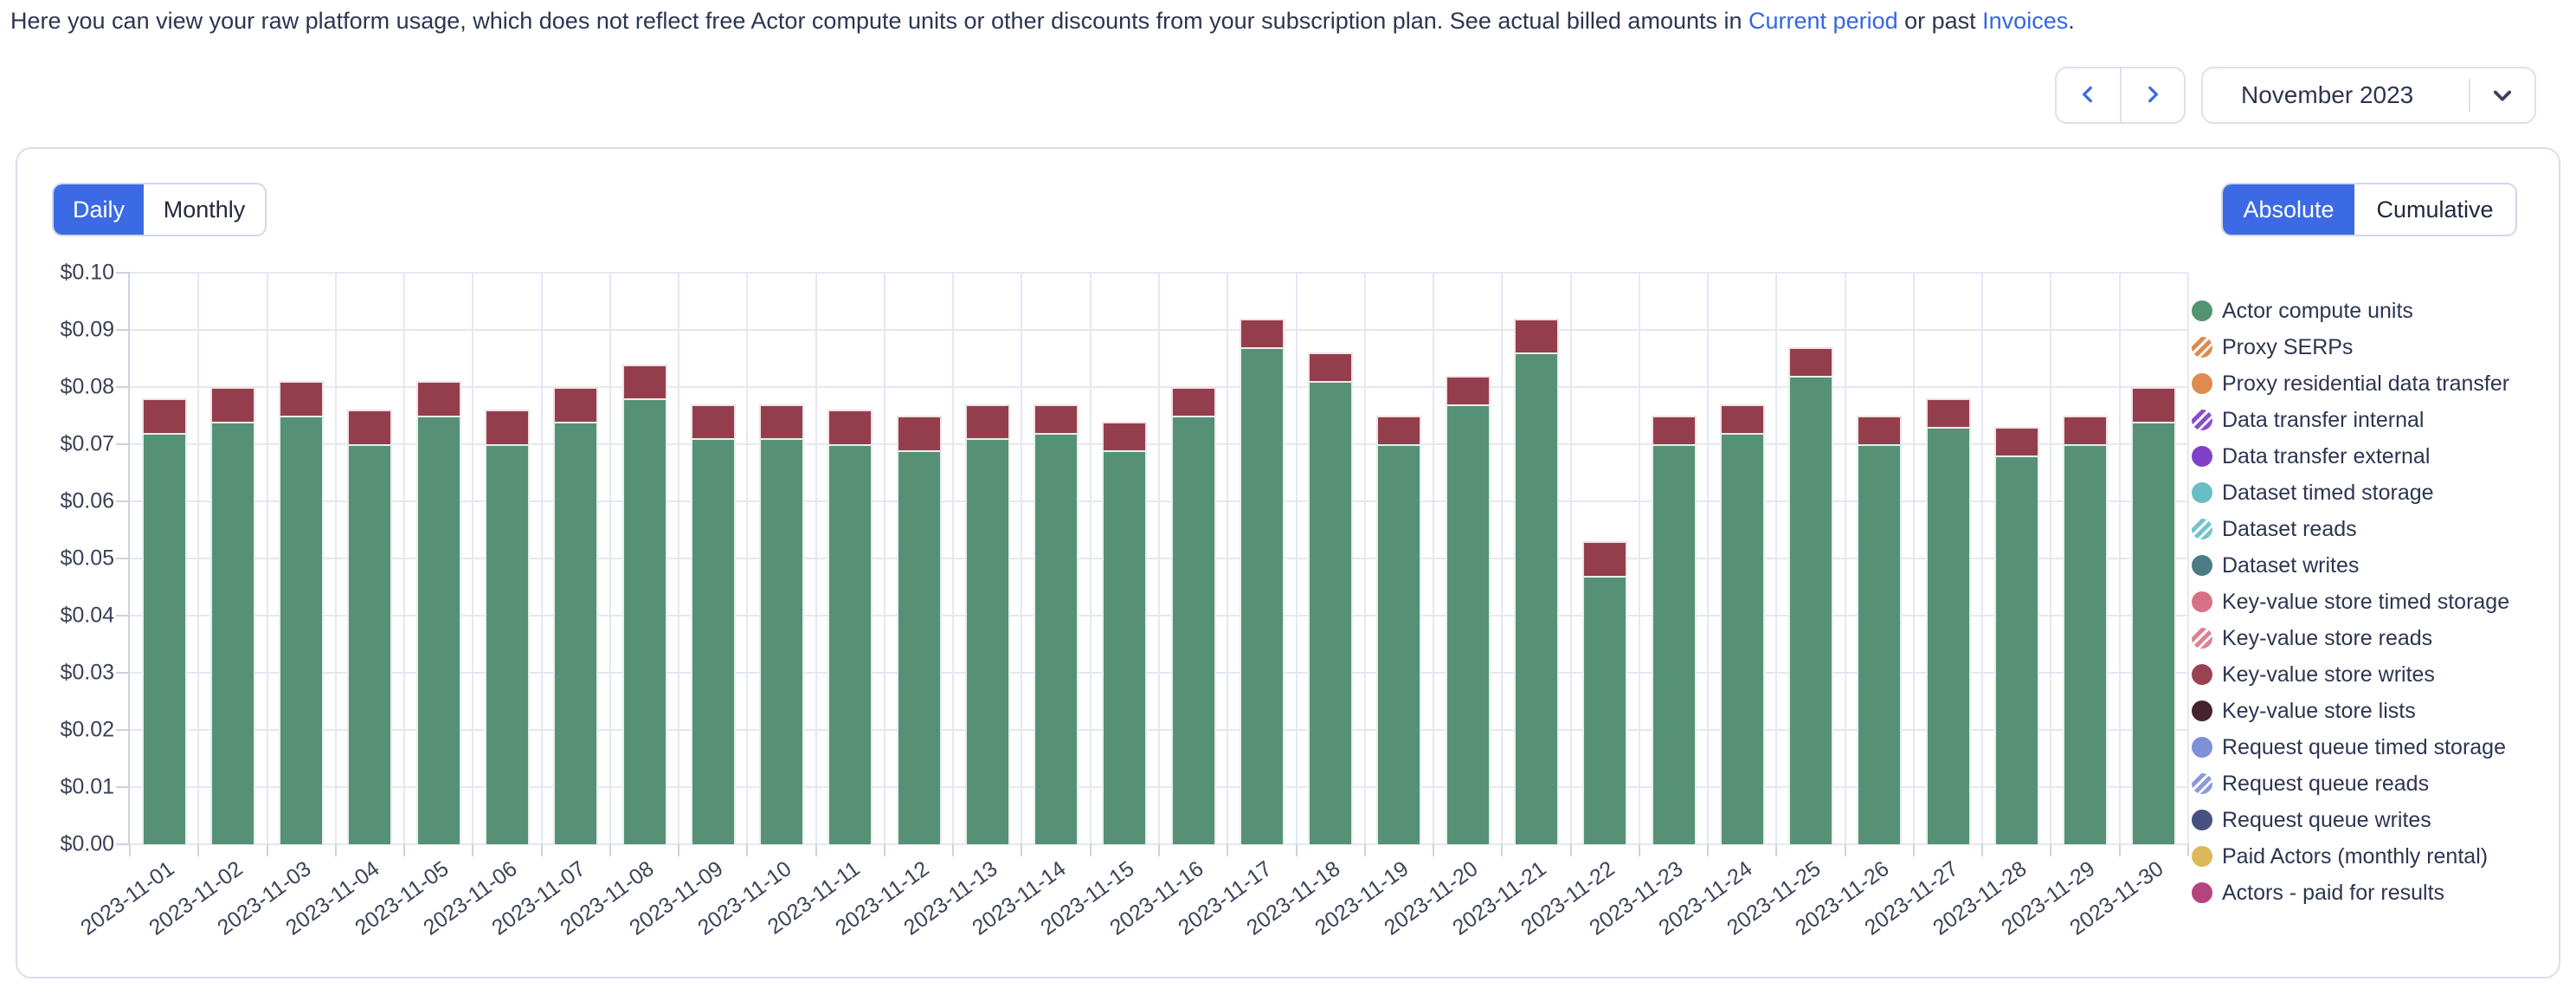  Describe the element at coordinates (2088, 95) in the screenshot. I see `previous-period-button` at that location.